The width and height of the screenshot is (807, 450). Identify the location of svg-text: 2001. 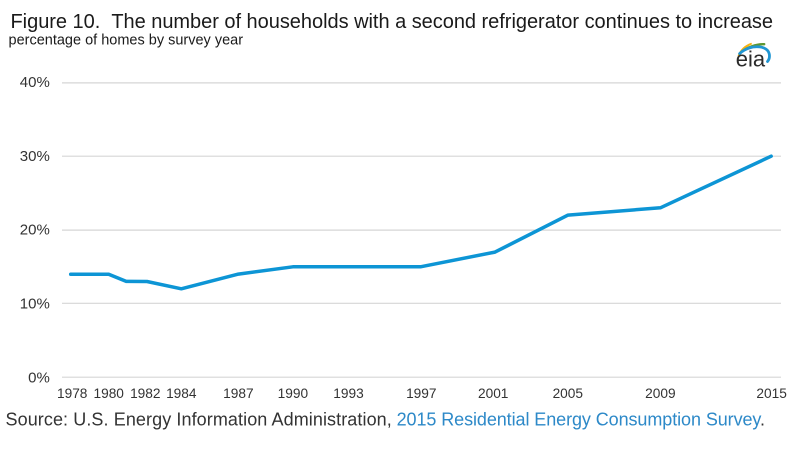
(493, 393).